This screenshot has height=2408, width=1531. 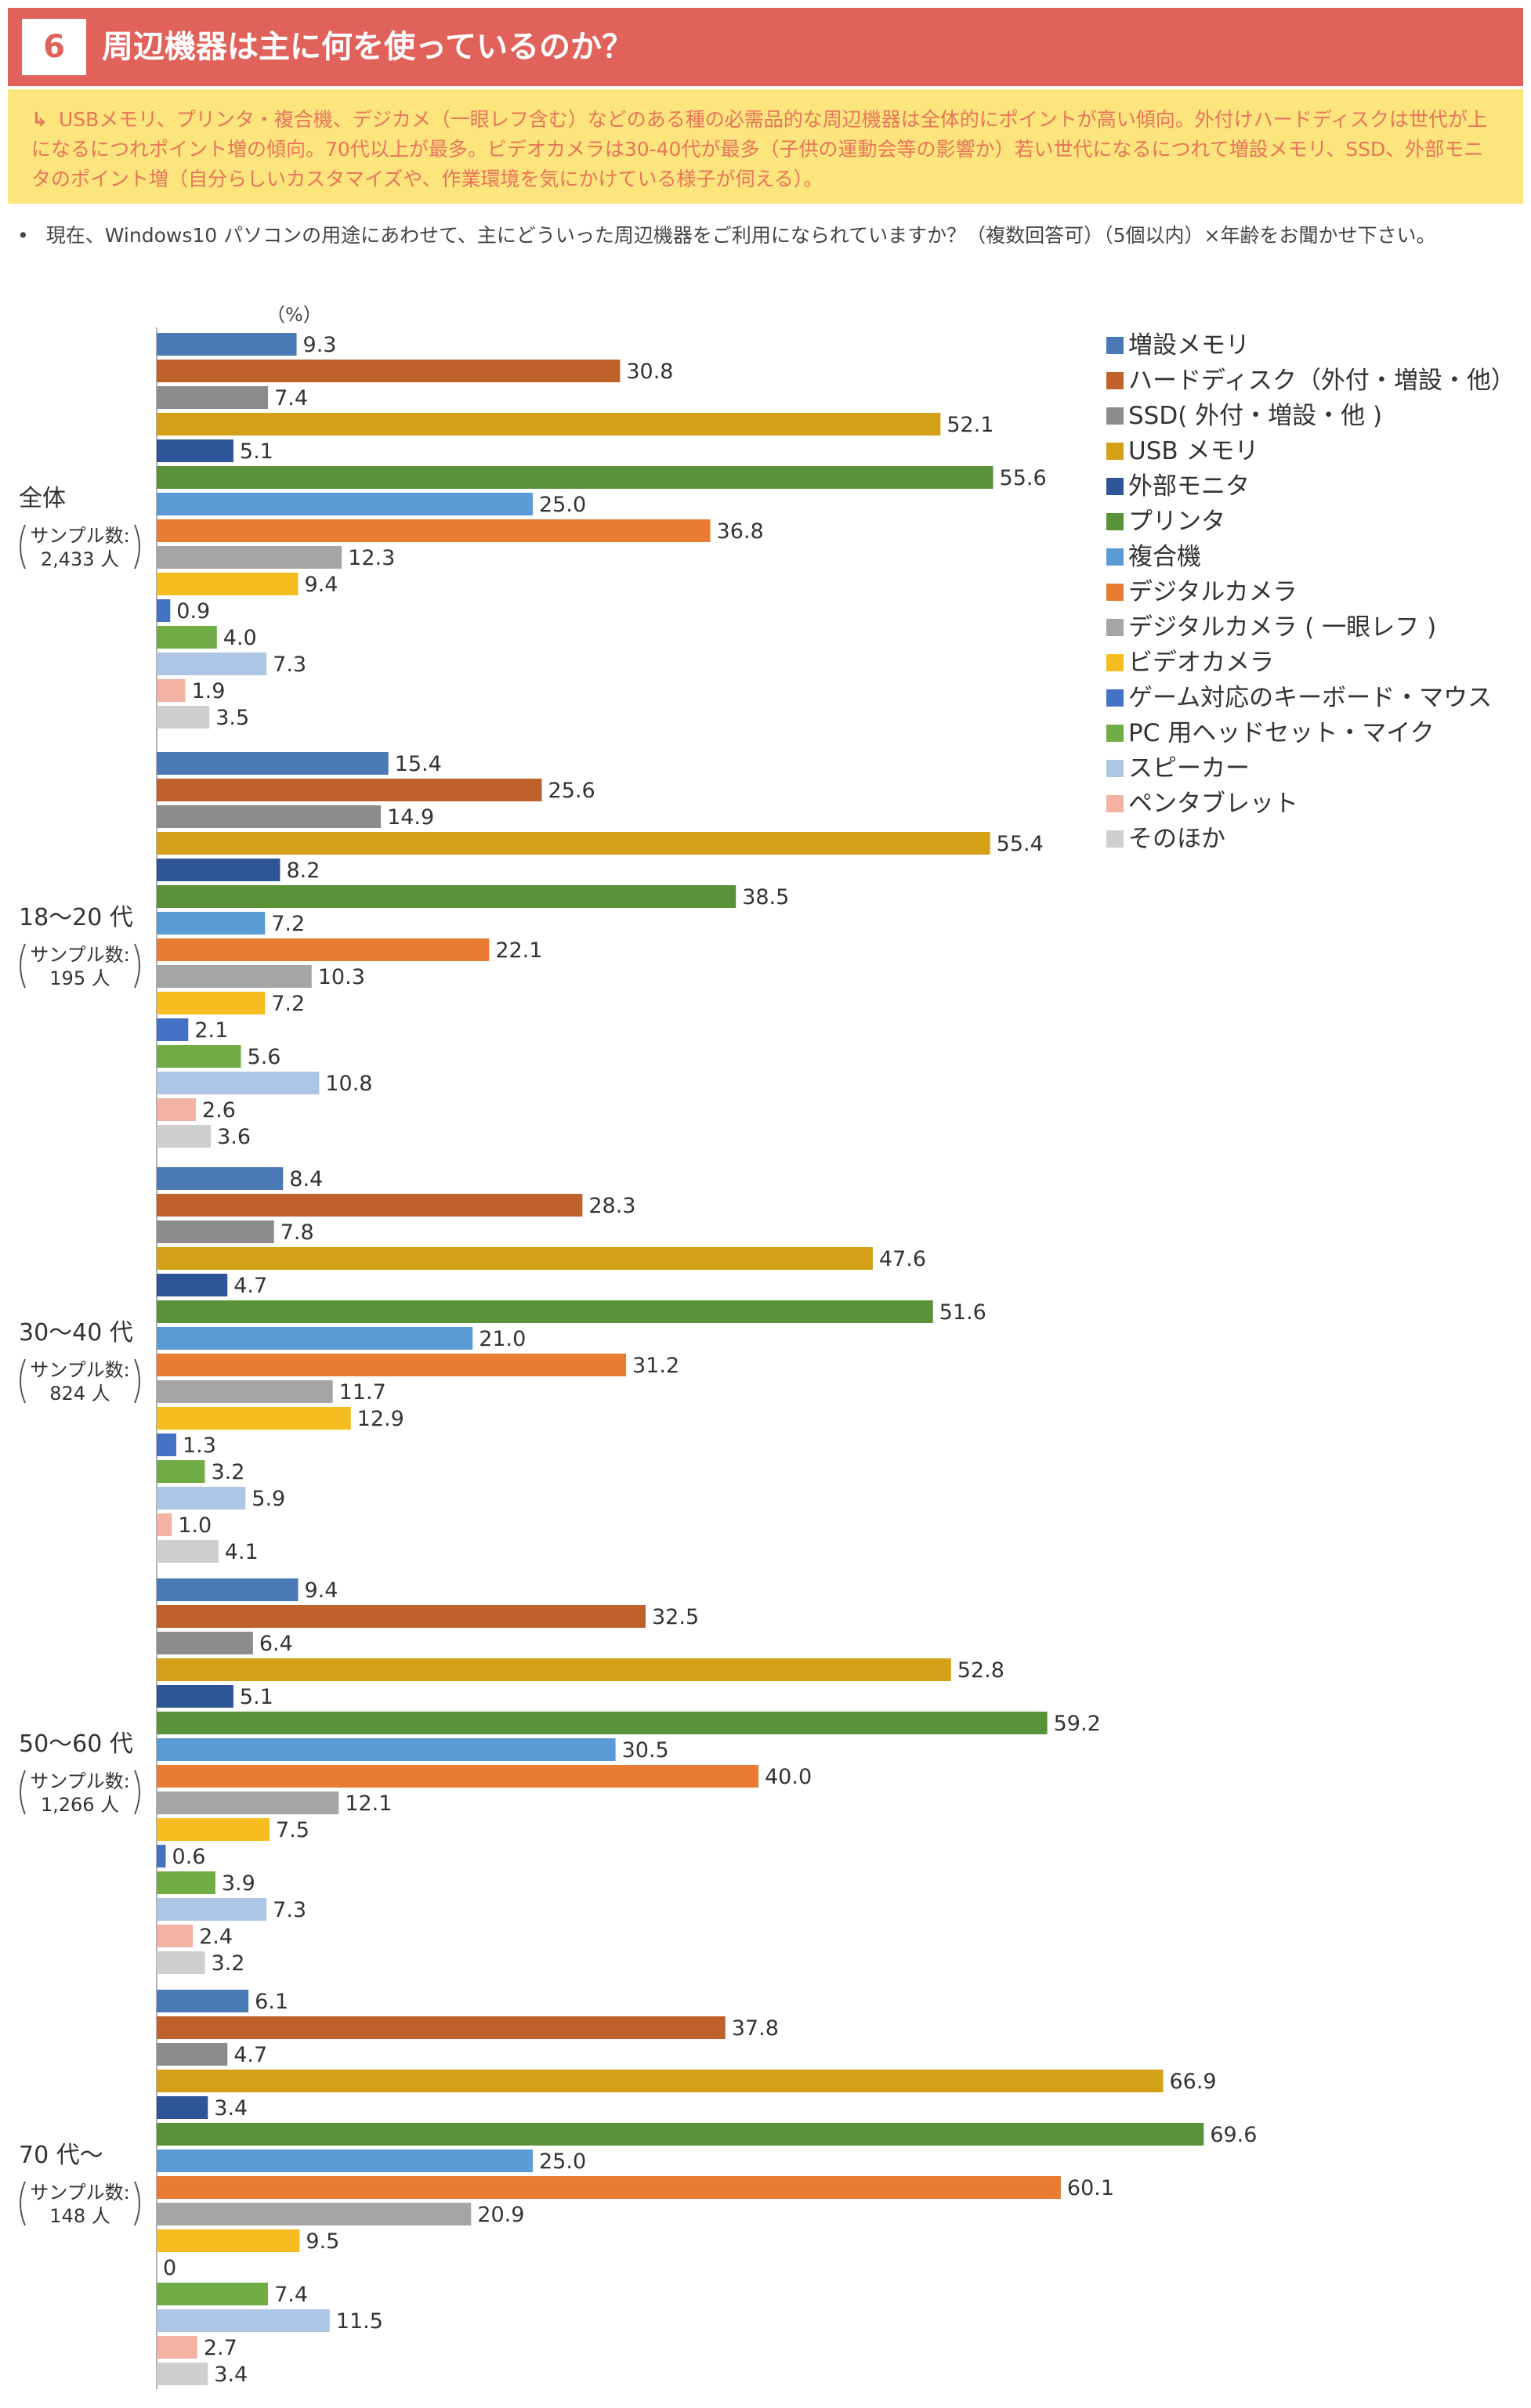 What do you see at coordinates (169, 2268) in the screenshot?
I see `data-label: 0` at bounding box center [169, 2268].